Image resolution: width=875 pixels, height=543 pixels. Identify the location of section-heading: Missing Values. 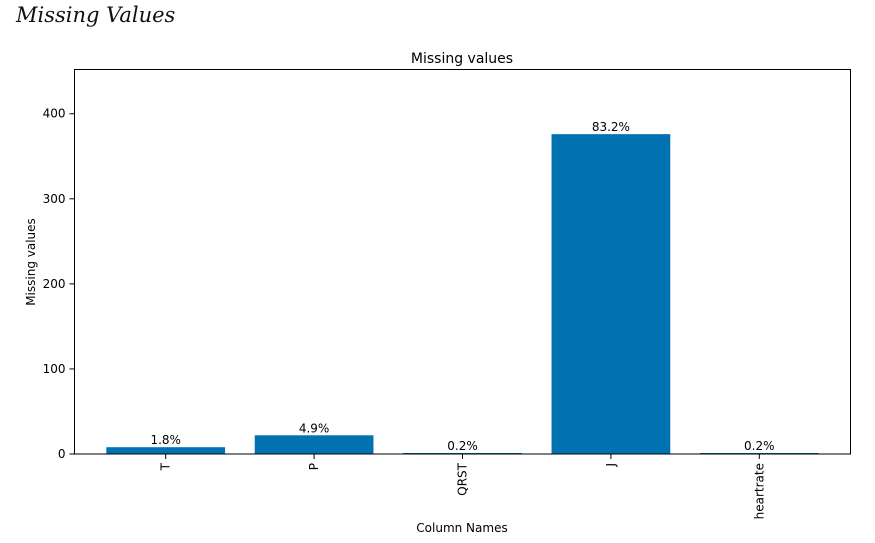
(96, 15).